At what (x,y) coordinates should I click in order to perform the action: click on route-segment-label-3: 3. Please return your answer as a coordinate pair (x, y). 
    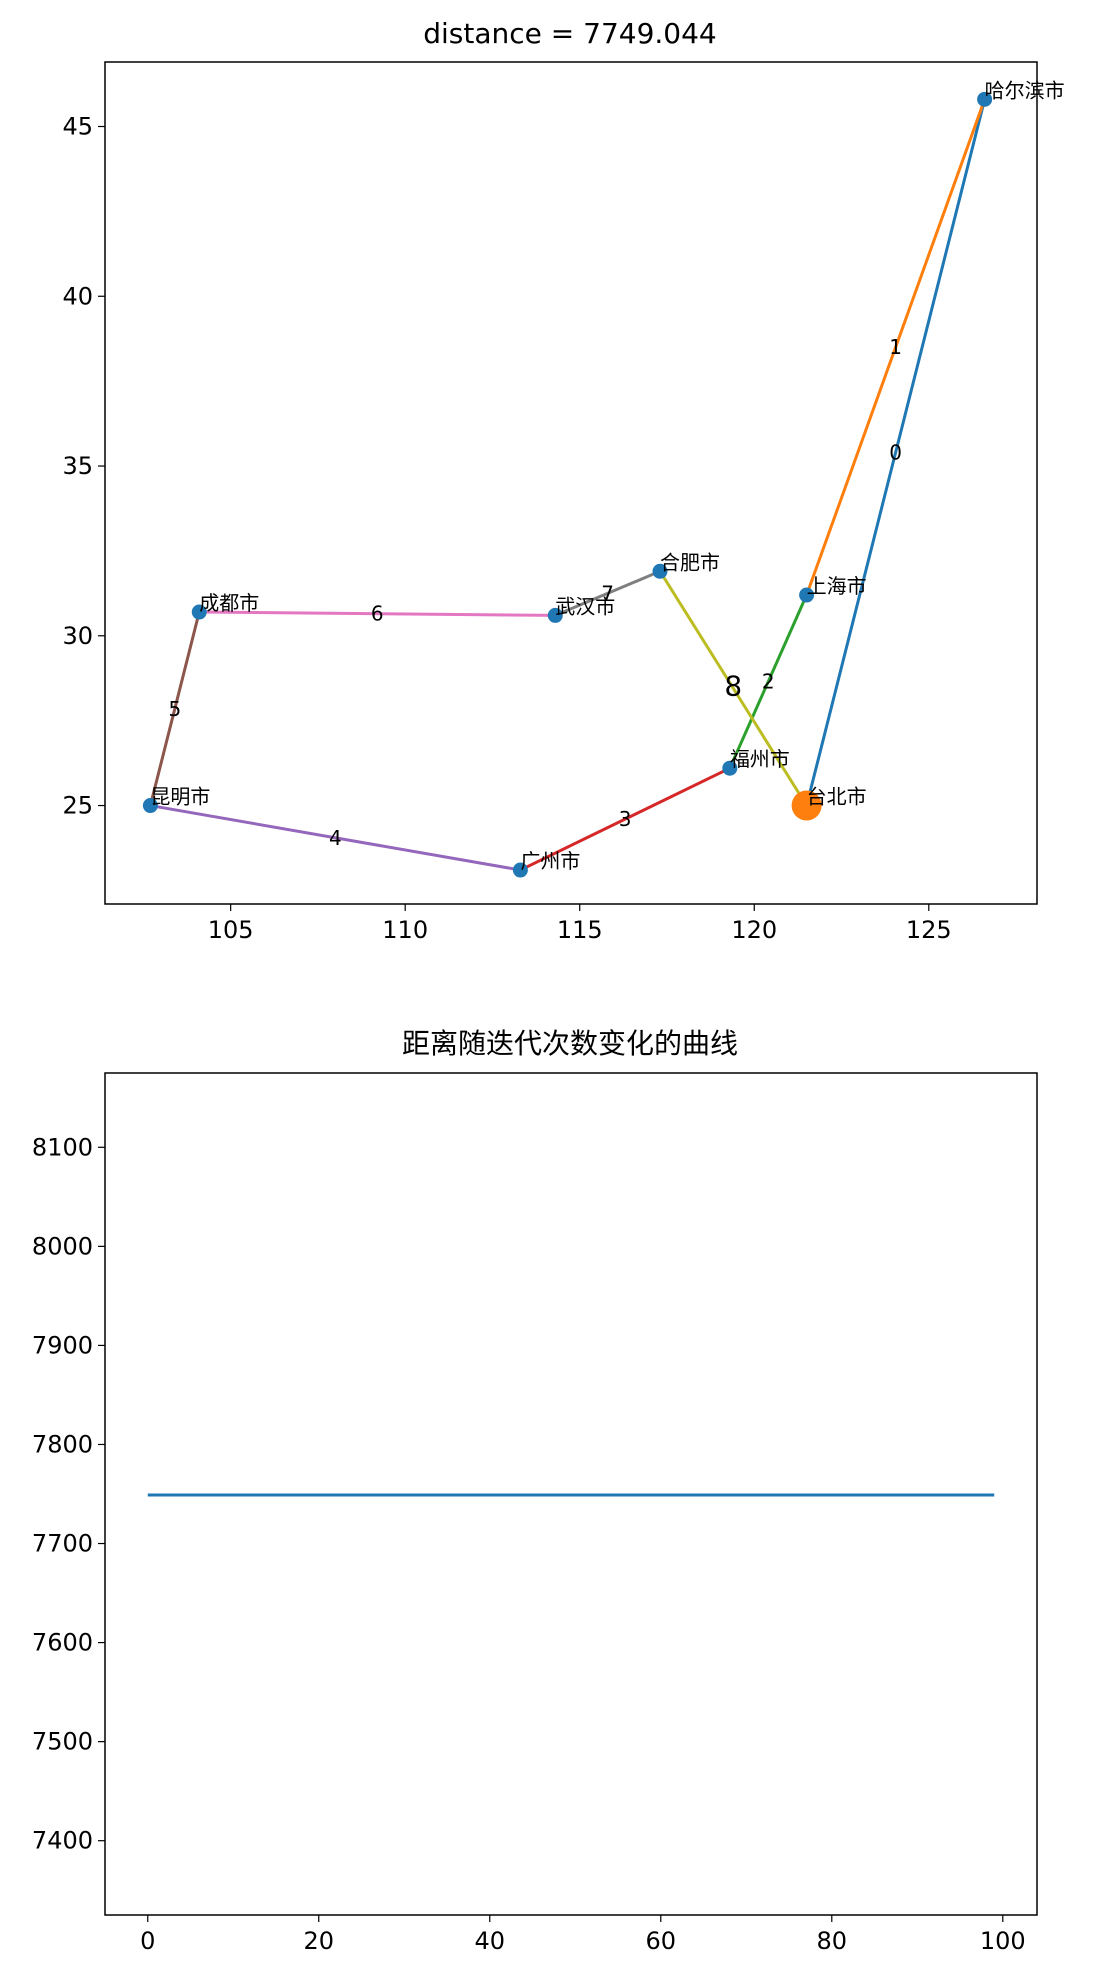
    Looking at the image, I should click on (625, 819).